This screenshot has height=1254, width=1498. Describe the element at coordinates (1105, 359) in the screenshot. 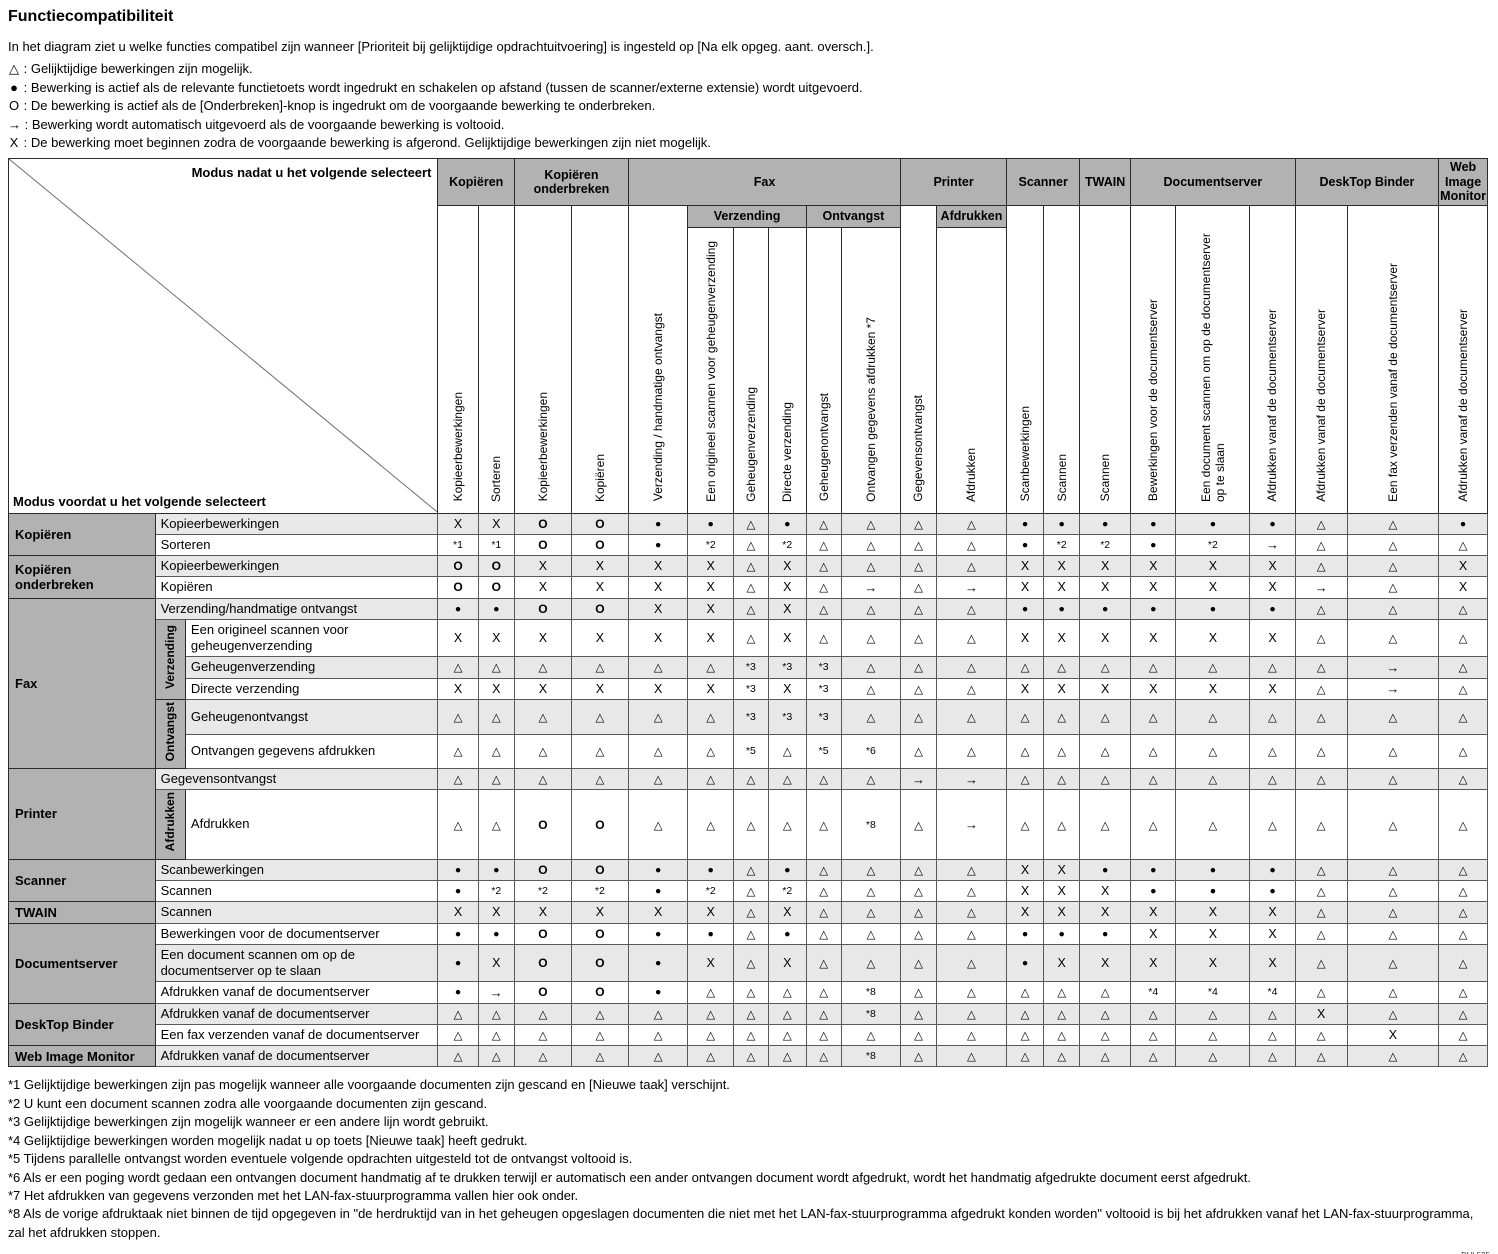

I see `column-header: Scannen` at that location.